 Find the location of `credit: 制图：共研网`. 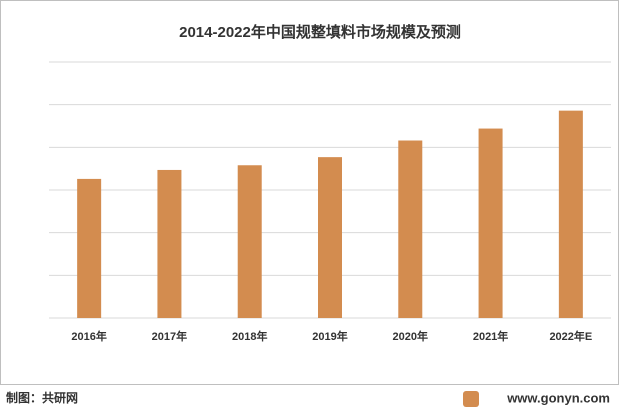

credit: 制图：共研网 is located at coordinates (42, 397).